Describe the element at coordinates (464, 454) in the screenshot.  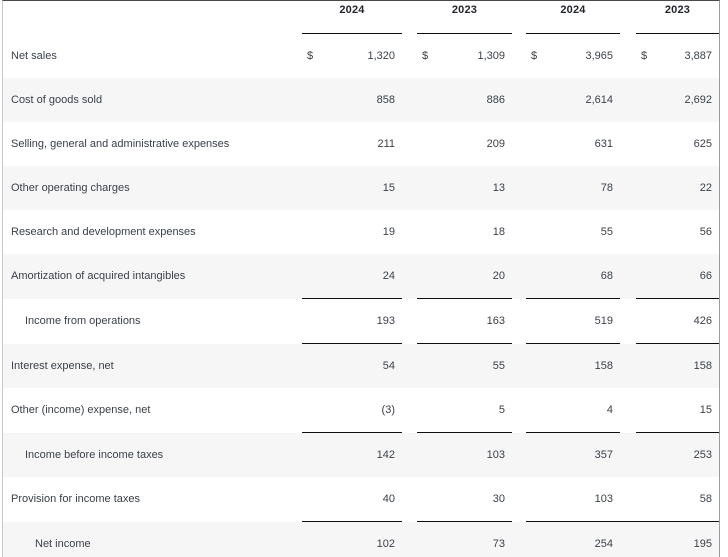
I see `cell-value: 103` at that location.